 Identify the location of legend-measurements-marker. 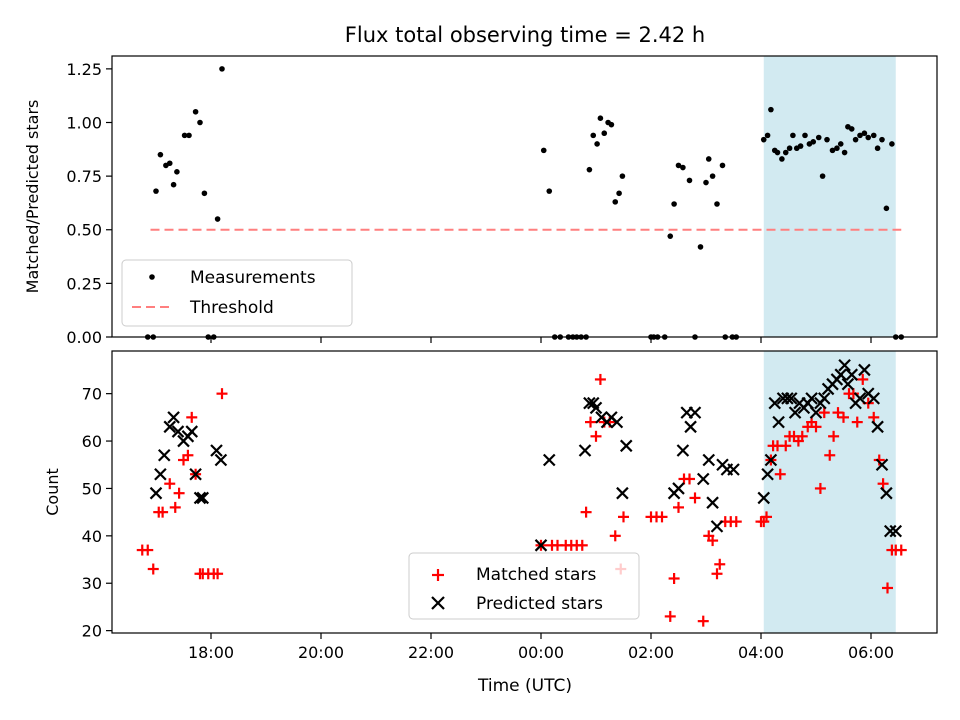
(152, 277).